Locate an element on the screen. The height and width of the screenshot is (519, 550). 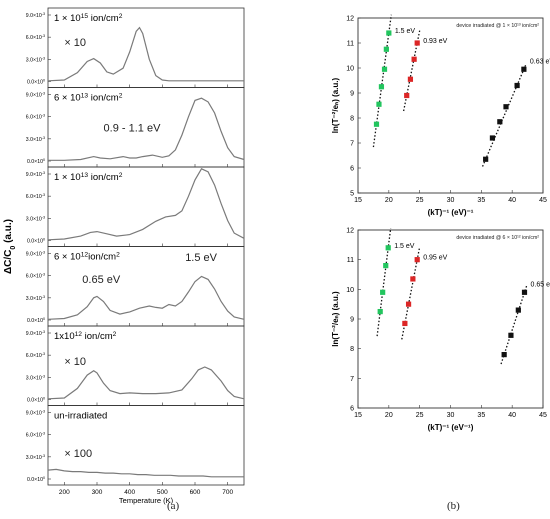
series-energy-label: 0.63 eV is located at coordinates (540, 61).